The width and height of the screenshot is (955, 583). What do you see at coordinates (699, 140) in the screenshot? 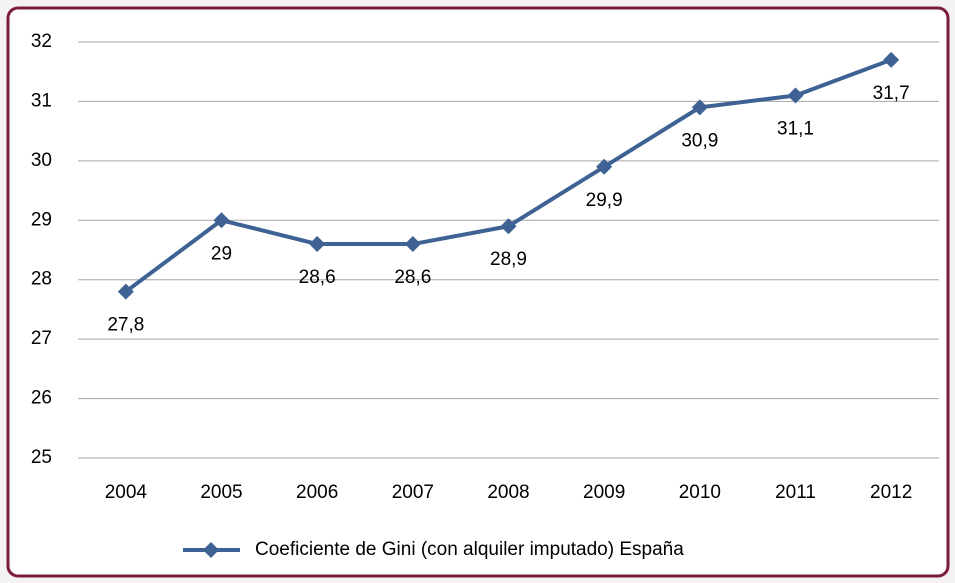
I see `data-label: 30,9` at bounding box center [699, 140].